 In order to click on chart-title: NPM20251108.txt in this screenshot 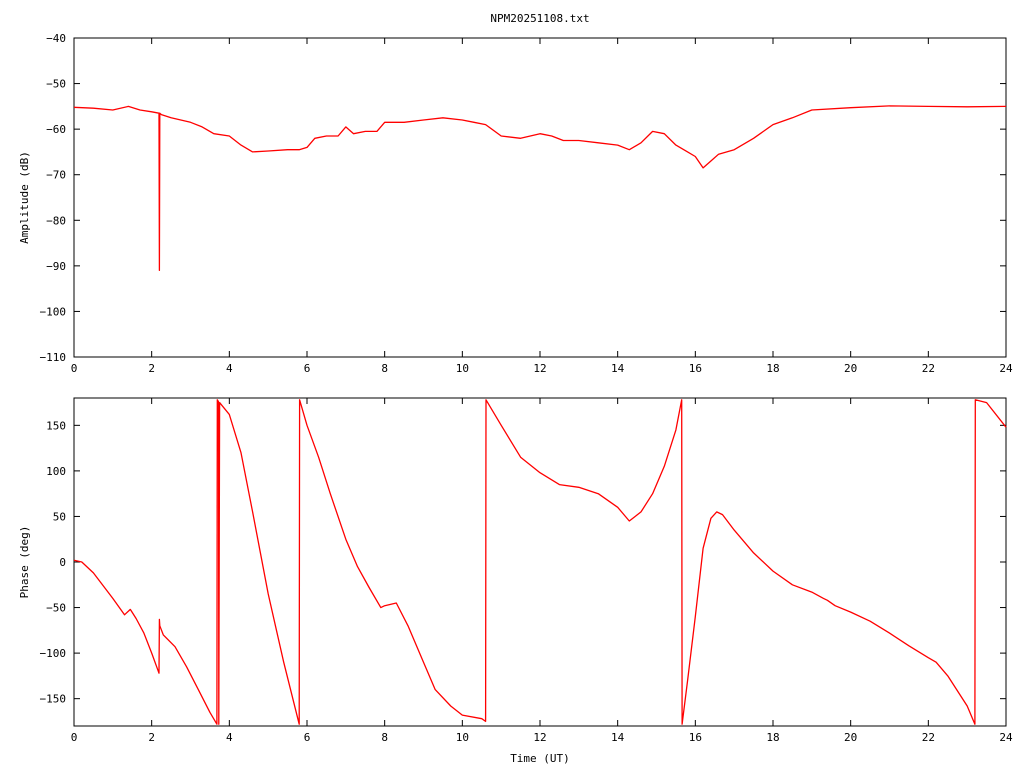, I will do `click(539, 18)`.